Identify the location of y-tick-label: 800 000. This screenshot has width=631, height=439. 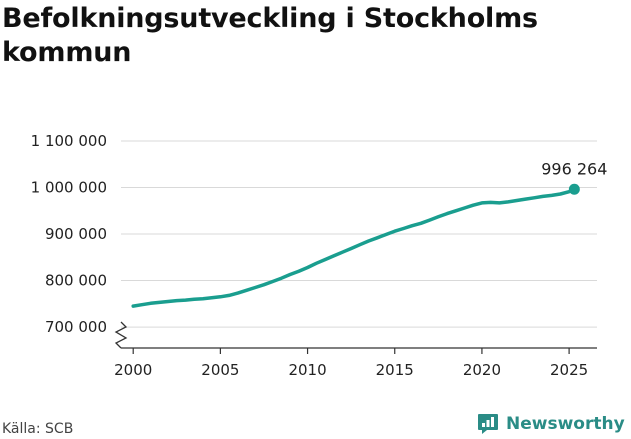
(76, 281).